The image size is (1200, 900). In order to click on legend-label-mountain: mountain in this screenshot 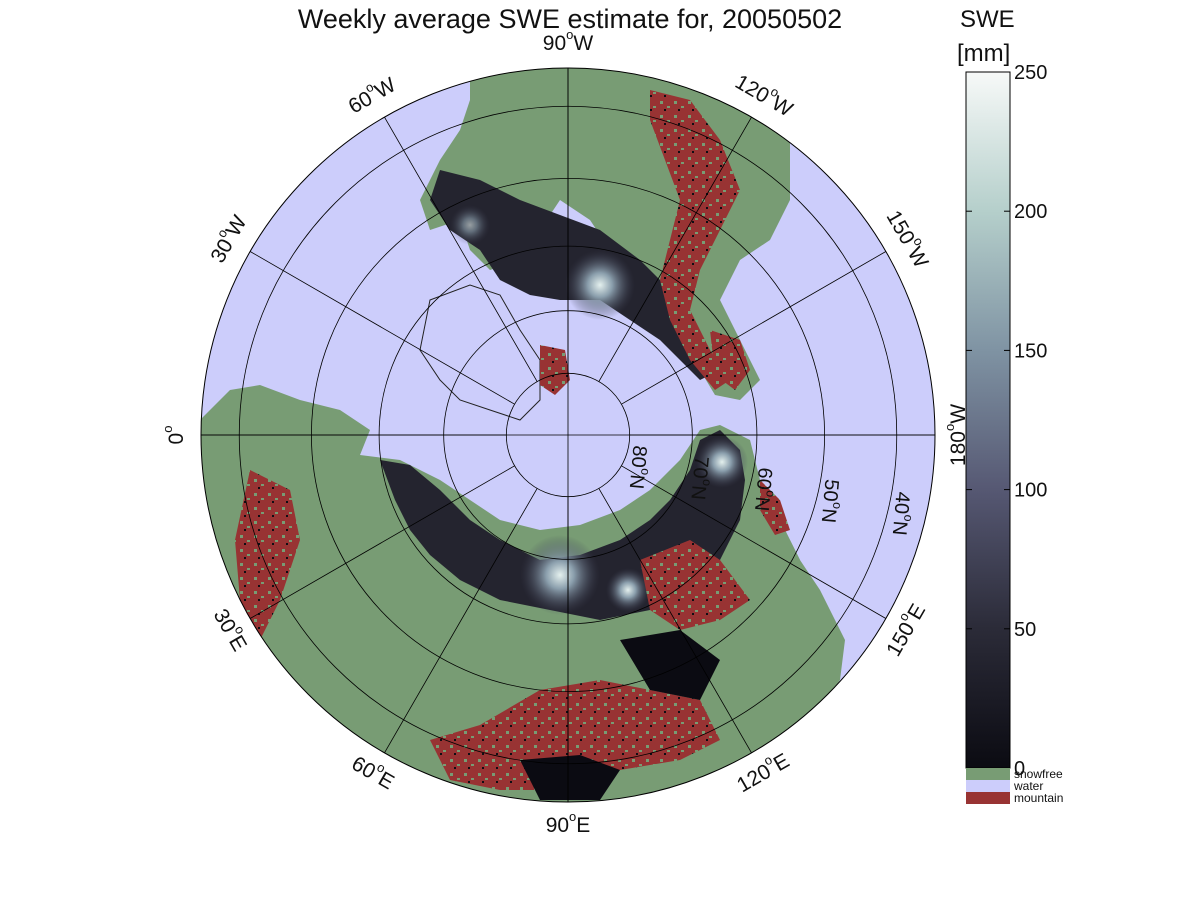, I will do `click(1038, 798)`.